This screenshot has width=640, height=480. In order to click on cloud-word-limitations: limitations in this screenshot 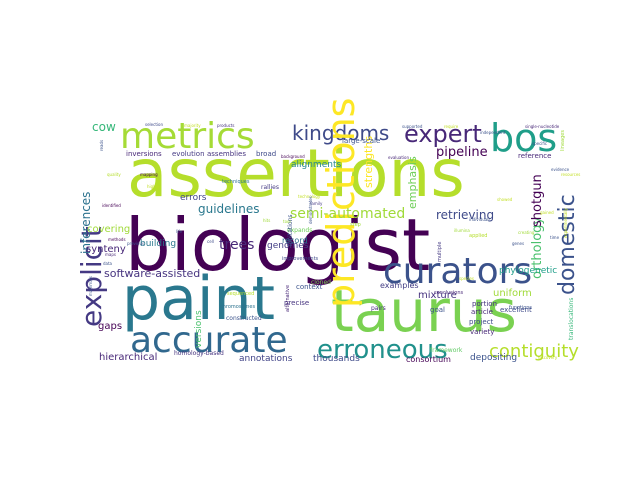, I will do `click(290, 231)`.